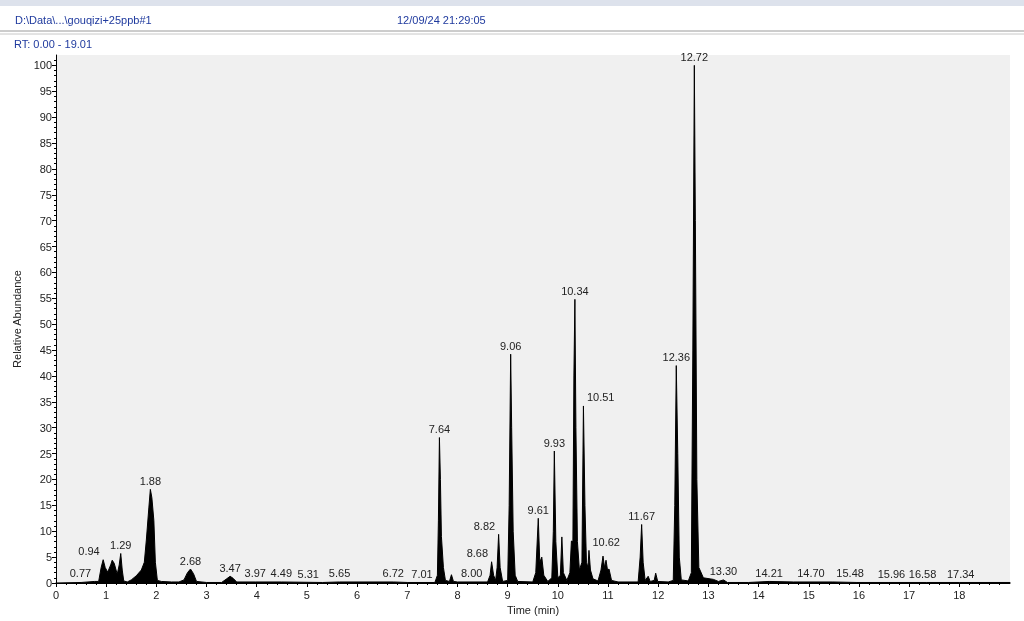 Image resolution: width=1024 pixels, height=621 pixels. Describe the element at coordinates (676, 357) in the screenshot. I see `annotation: 12.36` at that location.